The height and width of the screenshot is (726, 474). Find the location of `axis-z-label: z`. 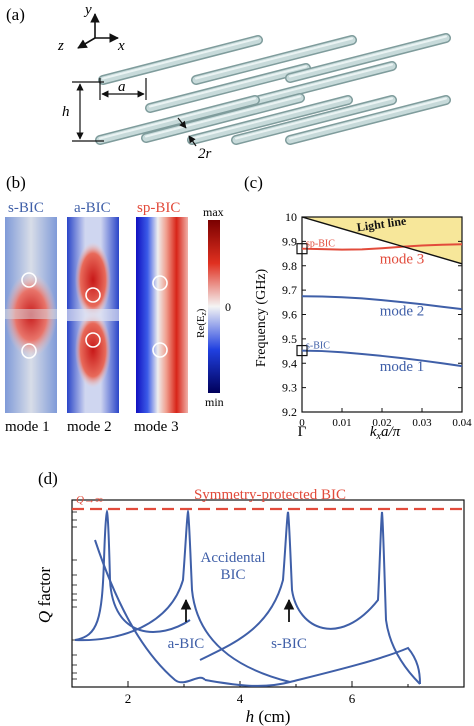

axis-z-label: z is located at coordinates (60, 46).